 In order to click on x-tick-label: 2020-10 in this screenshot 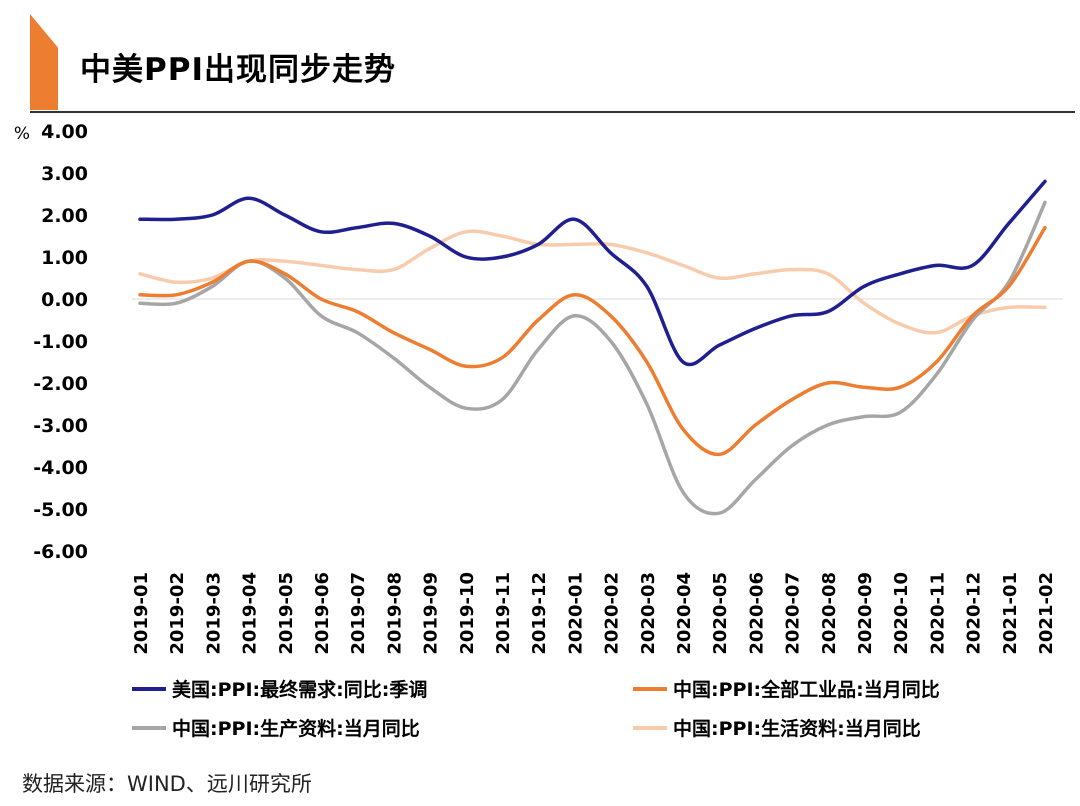, I will do `click(901, 613)`.